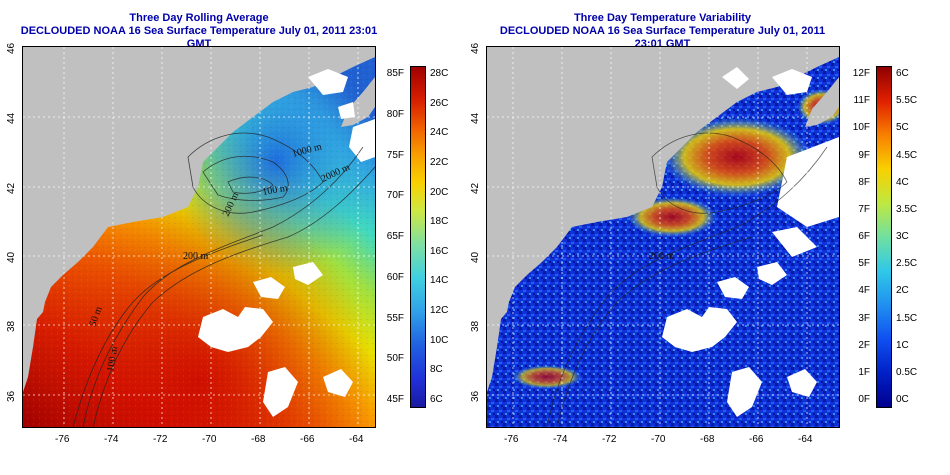 The height and width of the screenshot is (475, 950). Describe the element at coordinates (907, 372) in the screenshot. I see `colorbar-label-c: 0.5C` at that location.